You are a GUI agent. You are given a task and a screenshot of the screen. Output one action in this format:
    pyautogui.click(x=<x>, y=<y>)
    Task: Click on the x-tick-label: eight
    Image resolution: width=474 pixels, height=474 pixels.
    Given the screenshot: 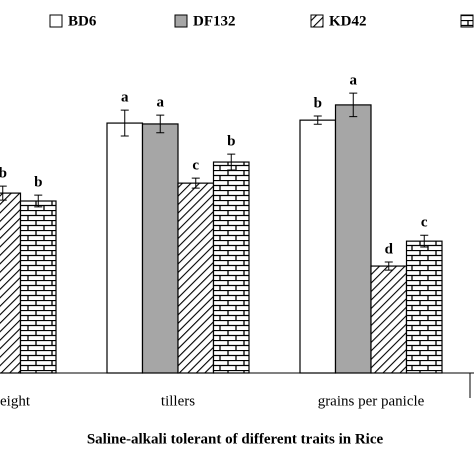 What is the action you would take?
    pyautogui.click(x=15, y=401)
    